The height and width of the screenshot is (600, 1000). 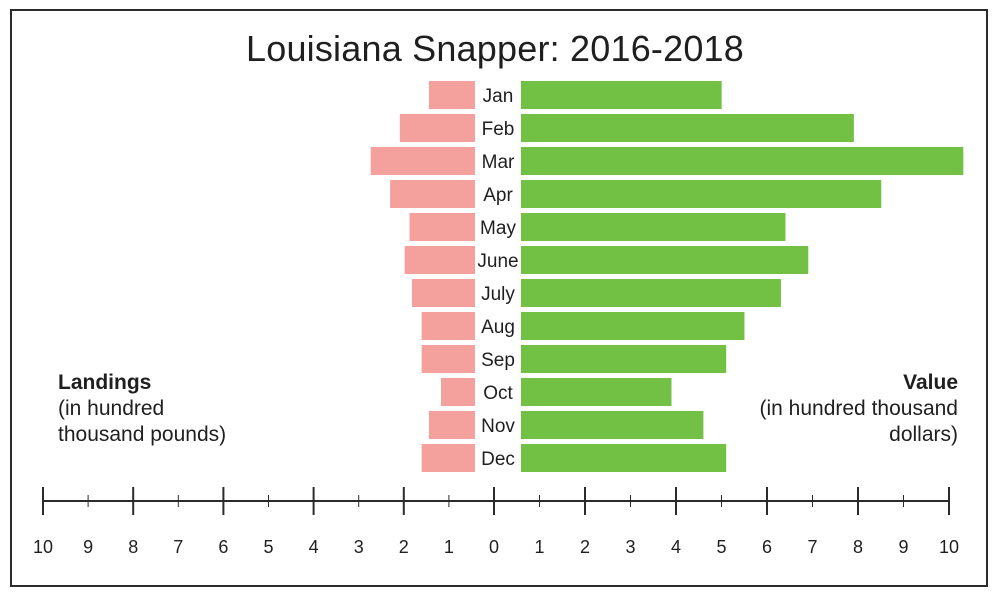 What do you see at coordinates (105, 382) in the screenshot?
I see `landings-heading: Landings` at bounding box center [105, 382].